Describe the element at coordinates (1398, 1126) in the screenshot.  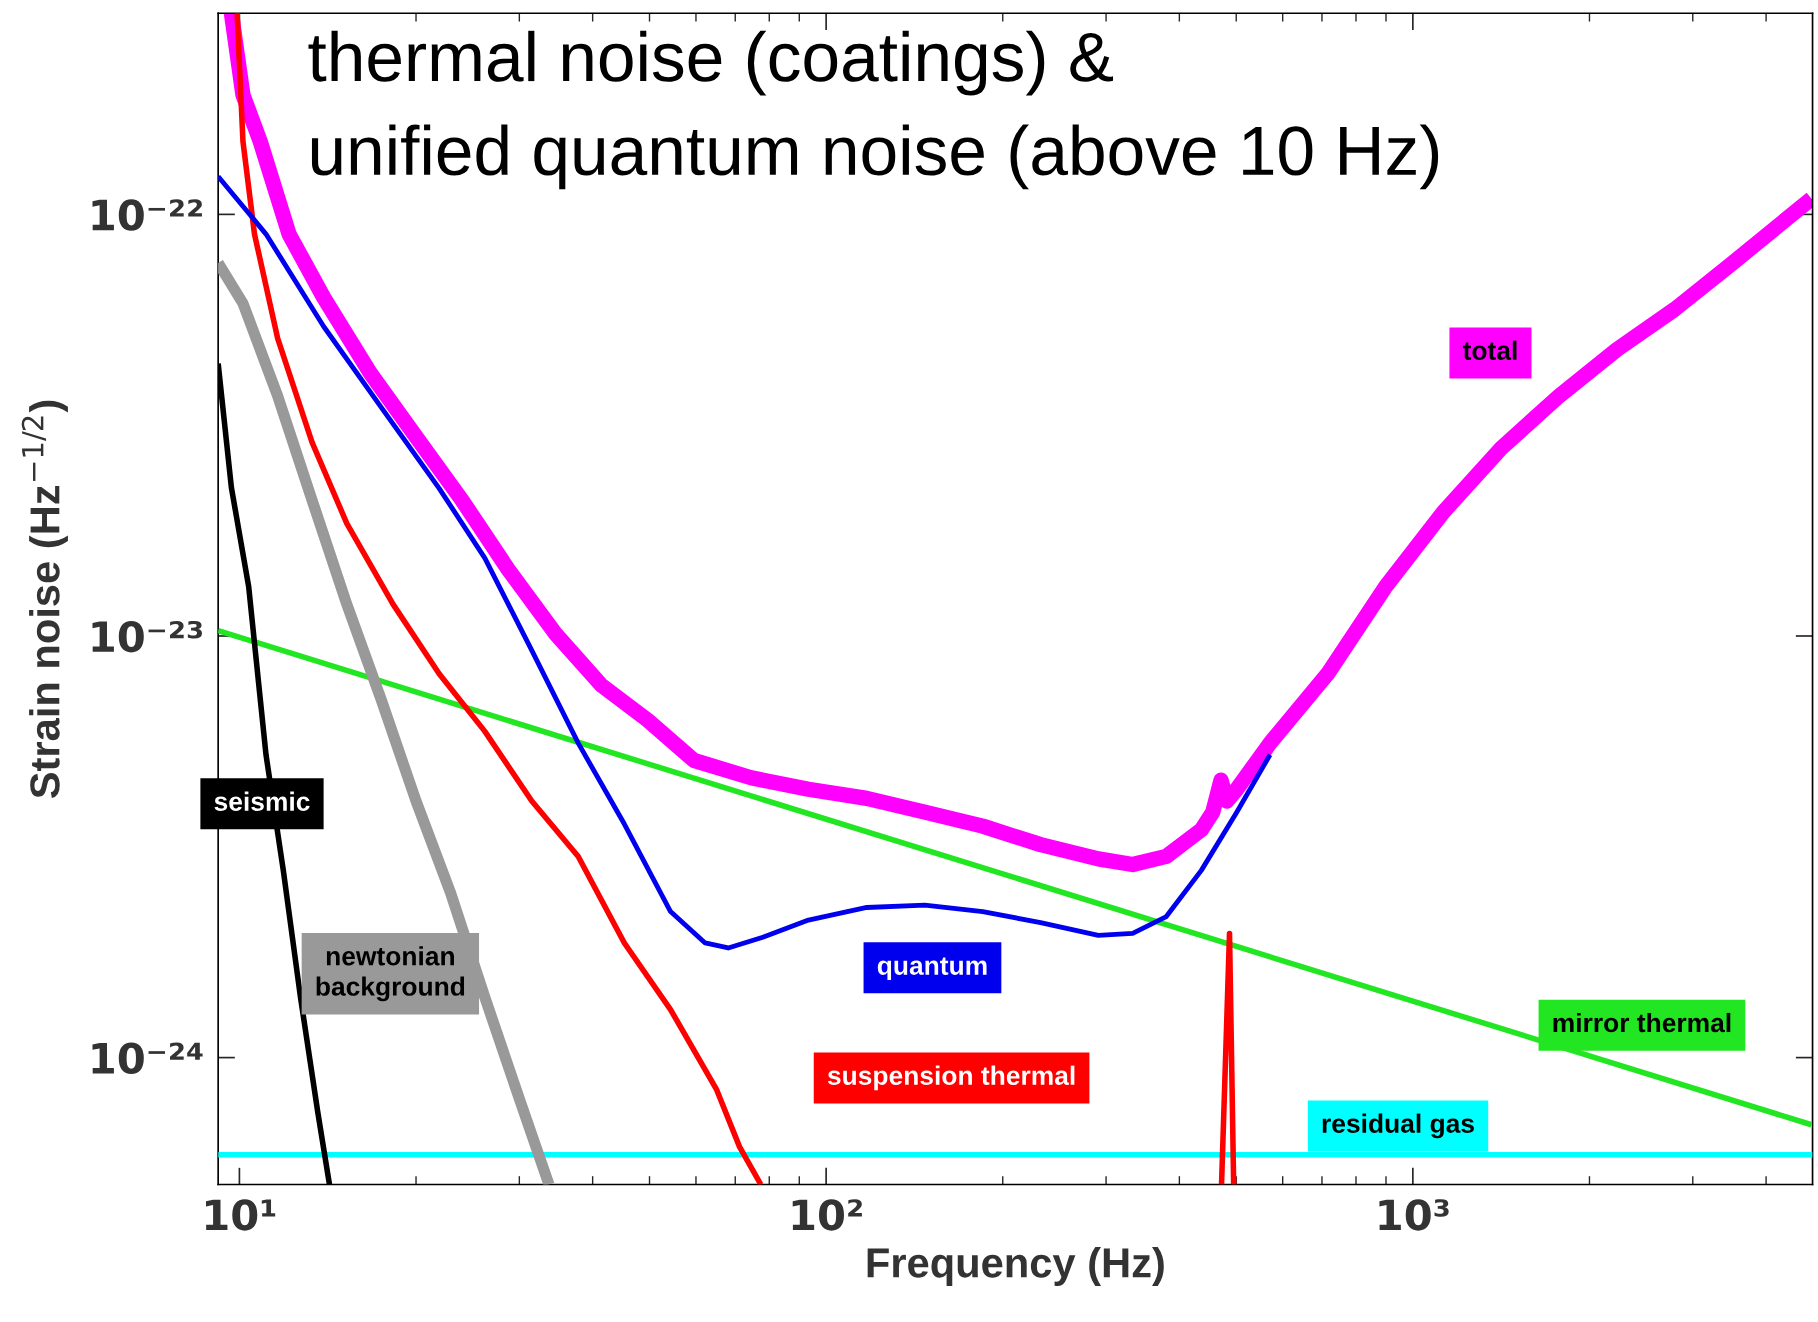
I see `series-label: residual gas` at that location.